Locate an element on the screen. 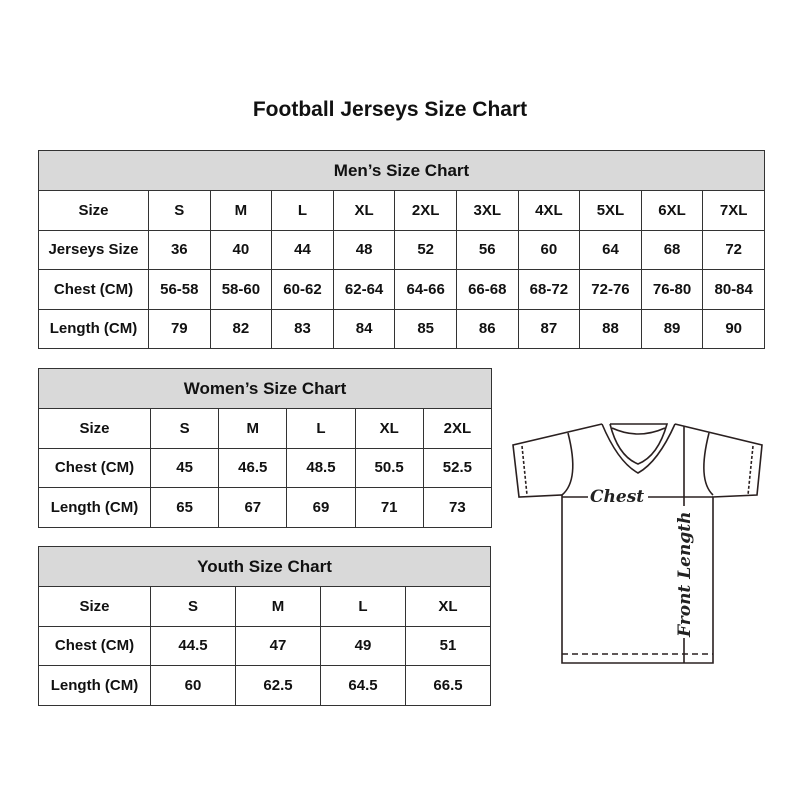 This screenshot has height=800, width=800. table-title: Women’s Size Chart is located at coordinates (265, 388).